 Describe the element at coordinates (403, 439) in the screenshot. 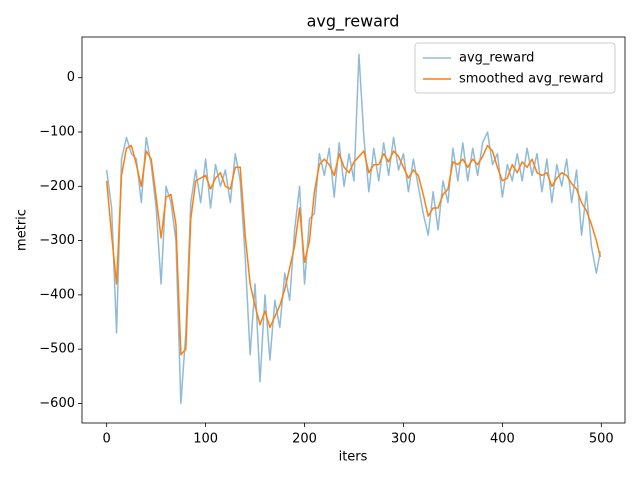

I see `x-tick-label: 300` at that location.